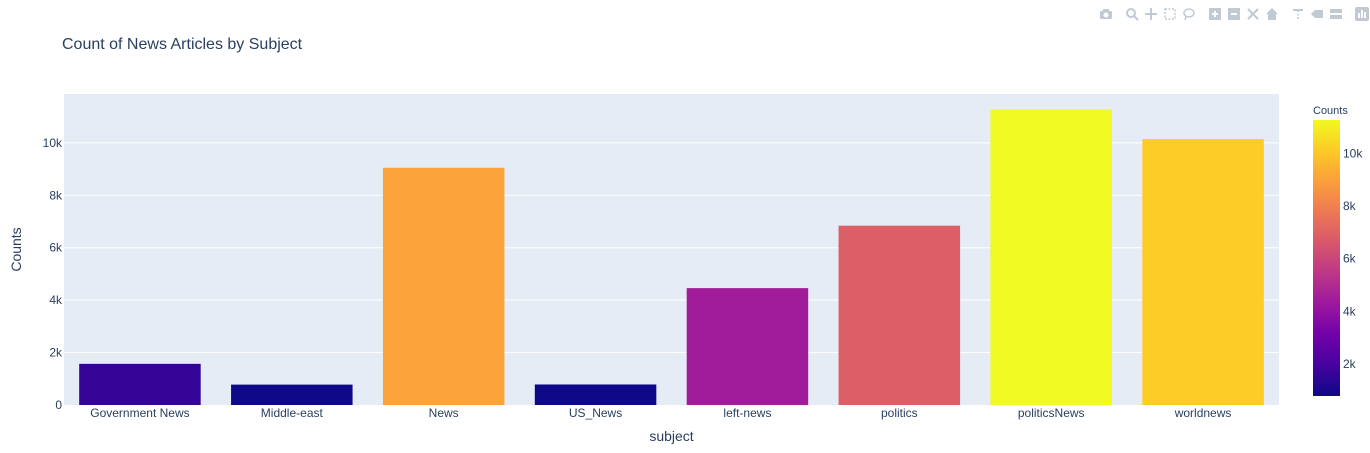  I want to click on zoom-in-icon, so click(1215, 14).